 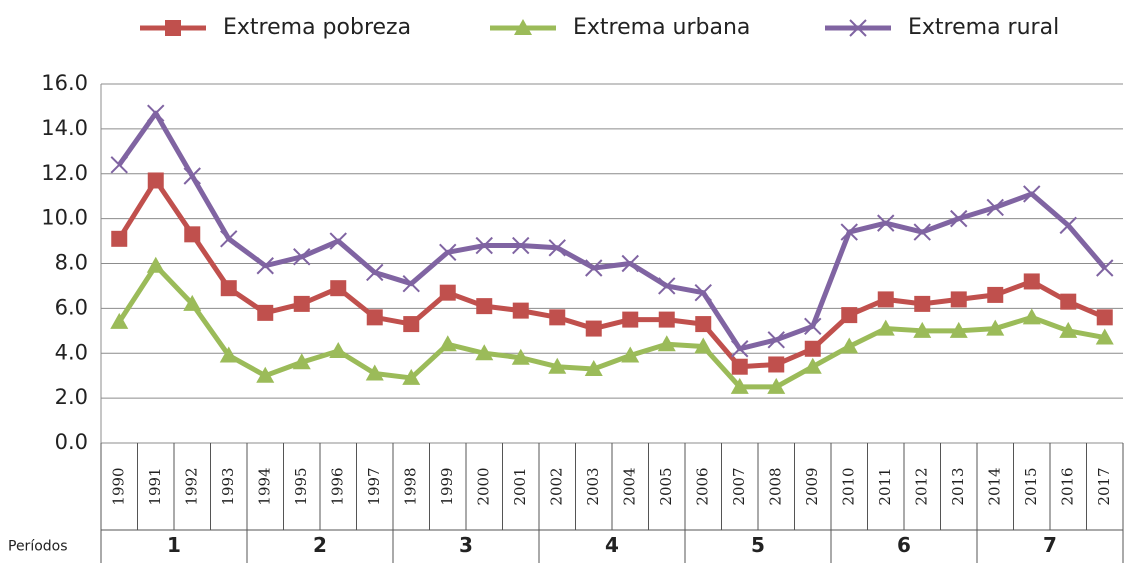 What do you see at coordinates (71, 263) in the screenshot?
I see `y-tick-label: 8.0` at bounding box center [71, 263].